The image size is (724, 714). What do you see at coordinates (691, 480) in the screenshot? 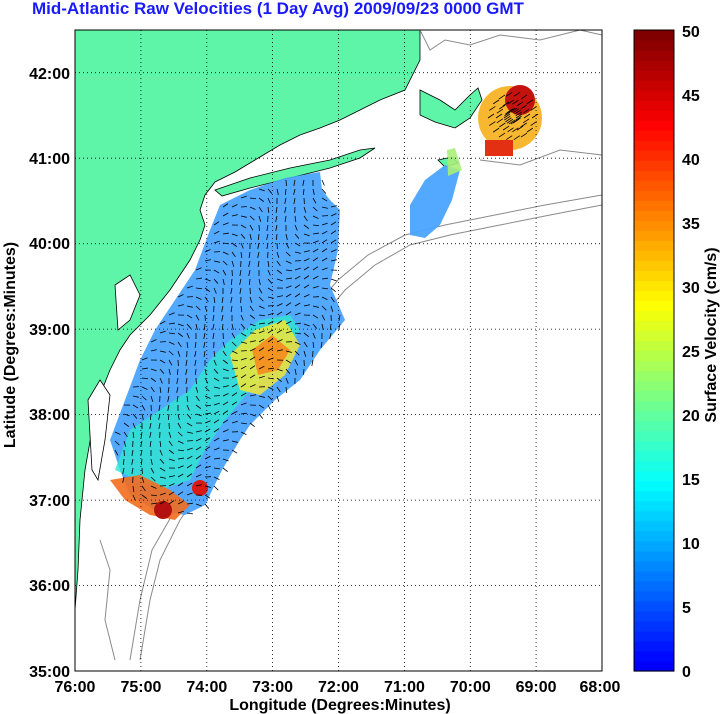
I see `colorbar-tick-label: 15` at bounding box center [691, 480].